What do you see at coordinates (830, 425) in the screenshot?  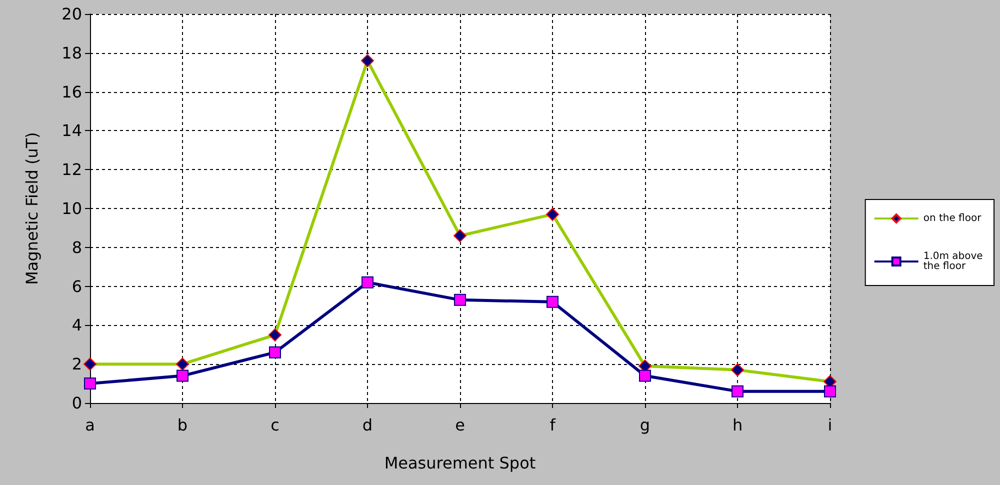 I see `x-tick-label: i` at bounding box center [830, 425].